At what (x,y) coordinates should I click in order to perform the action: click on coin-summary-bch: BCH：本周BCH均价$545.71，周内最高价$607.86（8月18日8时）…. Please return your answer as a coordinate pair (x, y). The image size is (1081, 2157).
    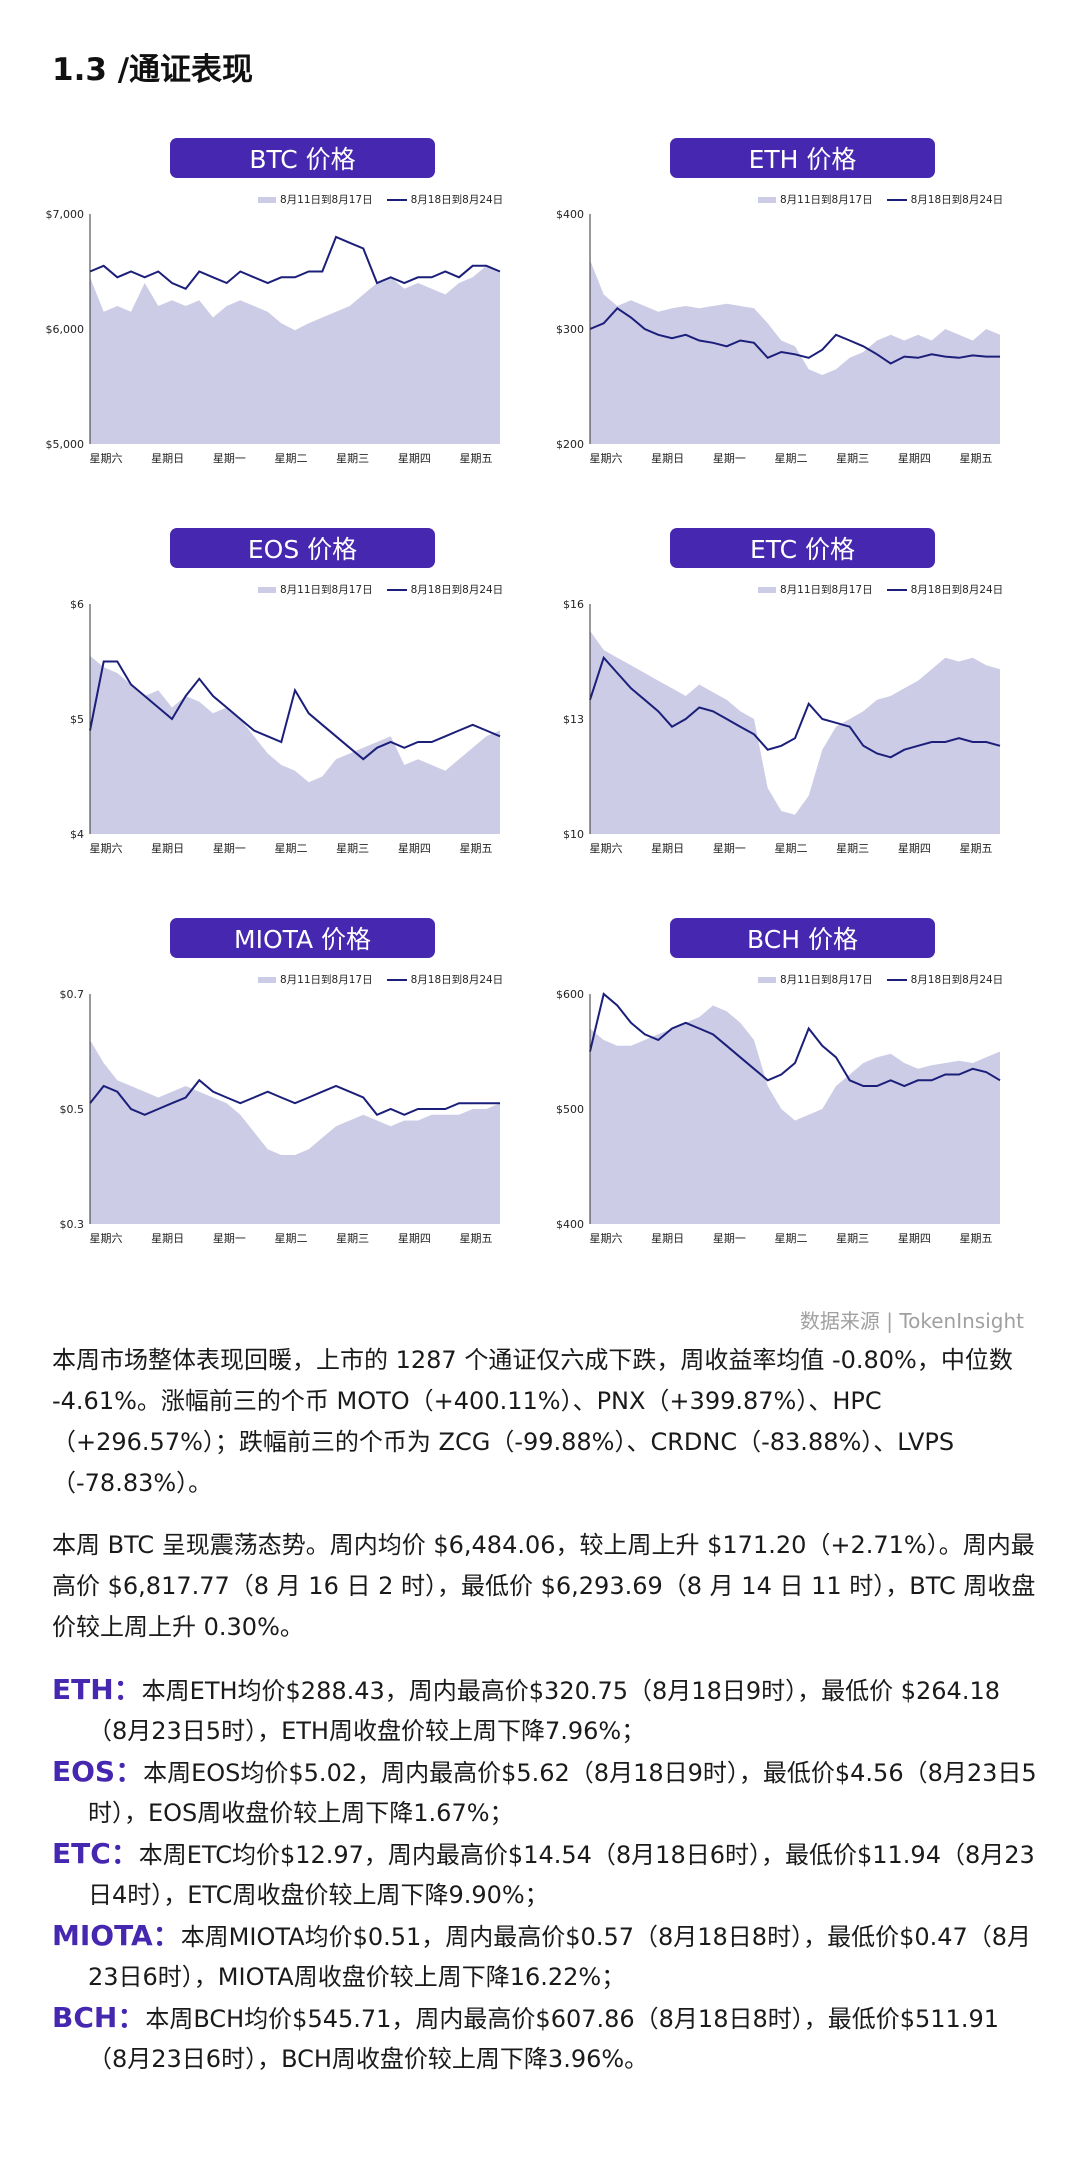
    Looking at the image, I should click on (544, 2038).